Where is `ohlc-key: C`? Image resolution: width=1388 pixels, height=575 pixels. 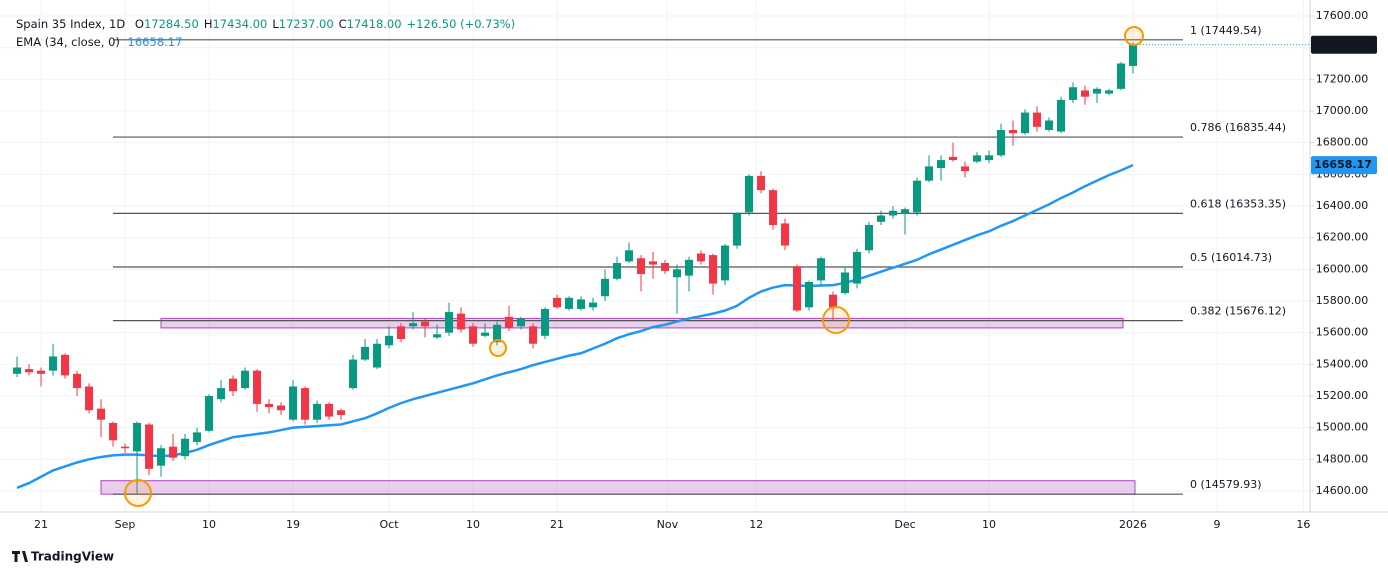 ohlc-key: C is located at coordinates (343, 24).